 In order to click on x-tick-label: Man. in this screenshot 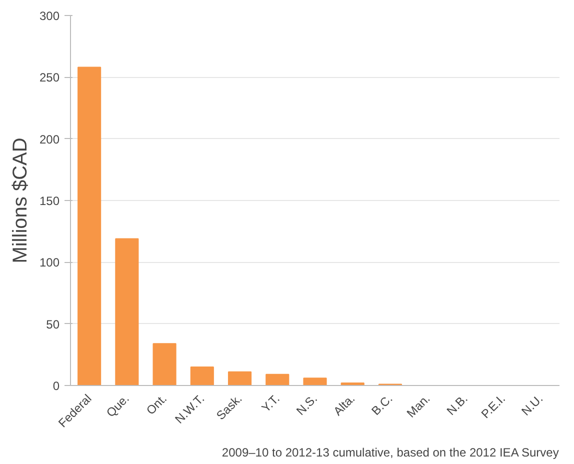, I will do `click(418, 406)`.